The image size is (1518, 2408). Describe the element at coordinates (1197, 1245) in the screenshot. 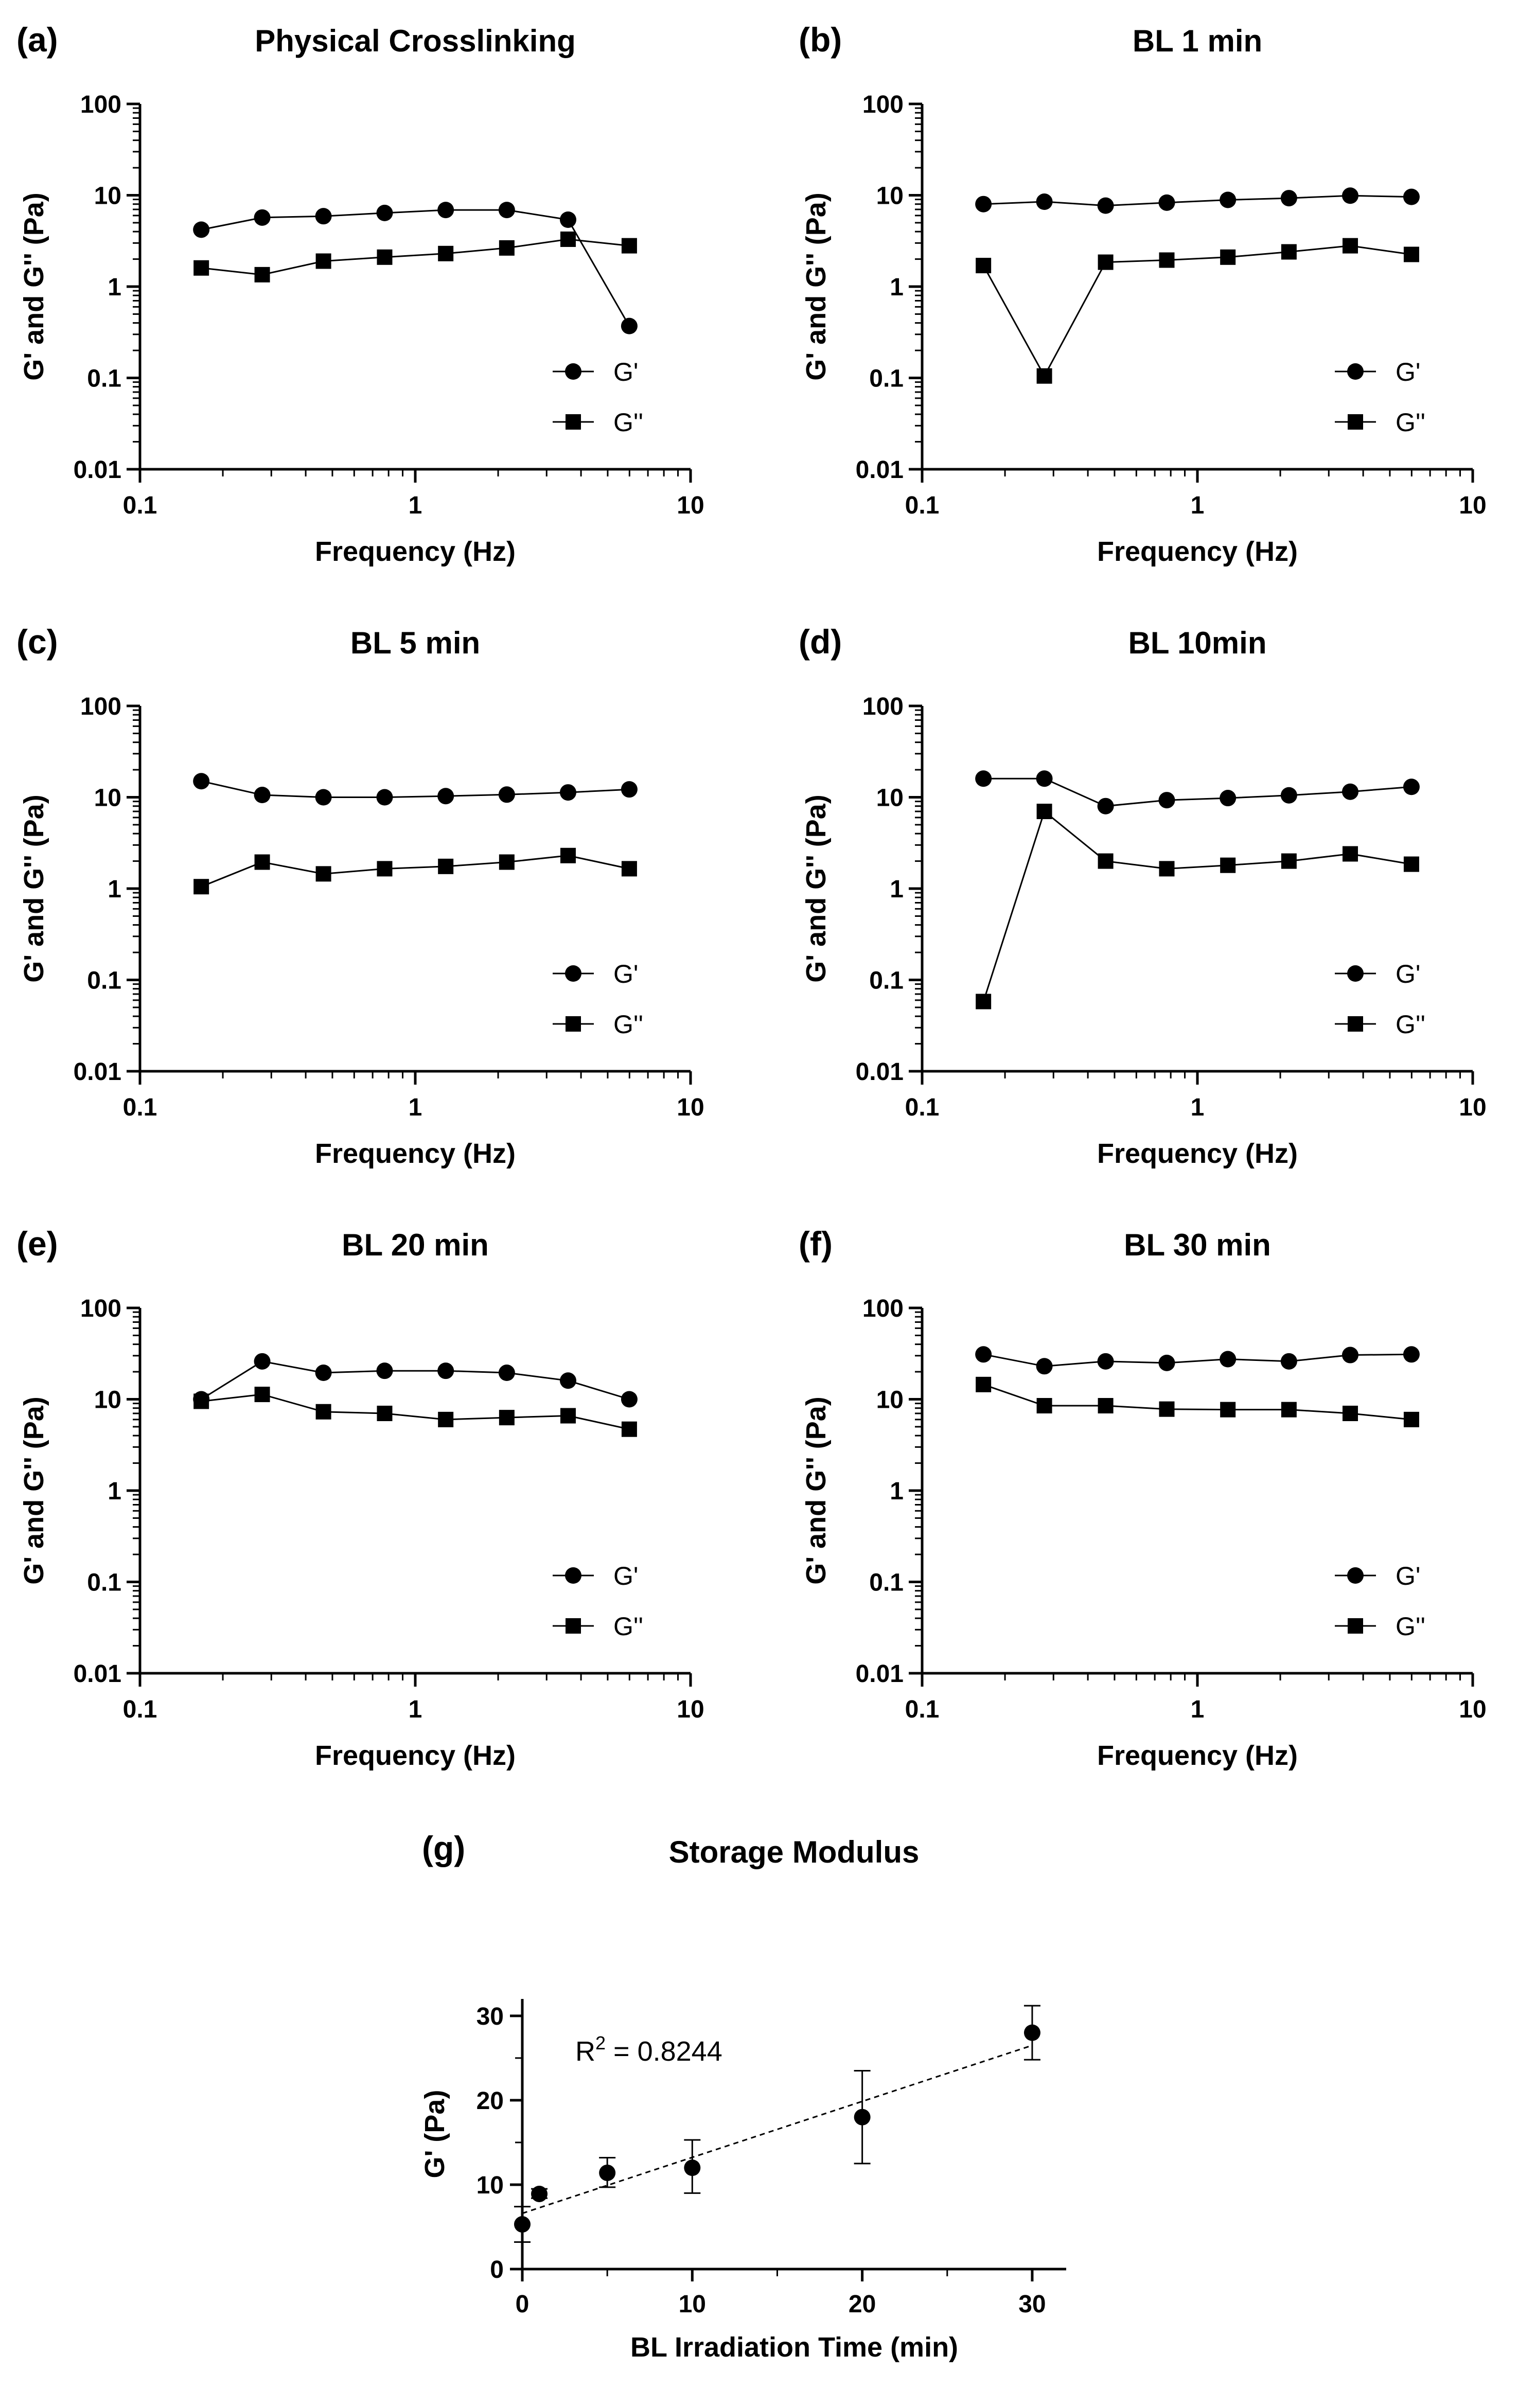

I see `panel-title: BL 30 min` at that location.